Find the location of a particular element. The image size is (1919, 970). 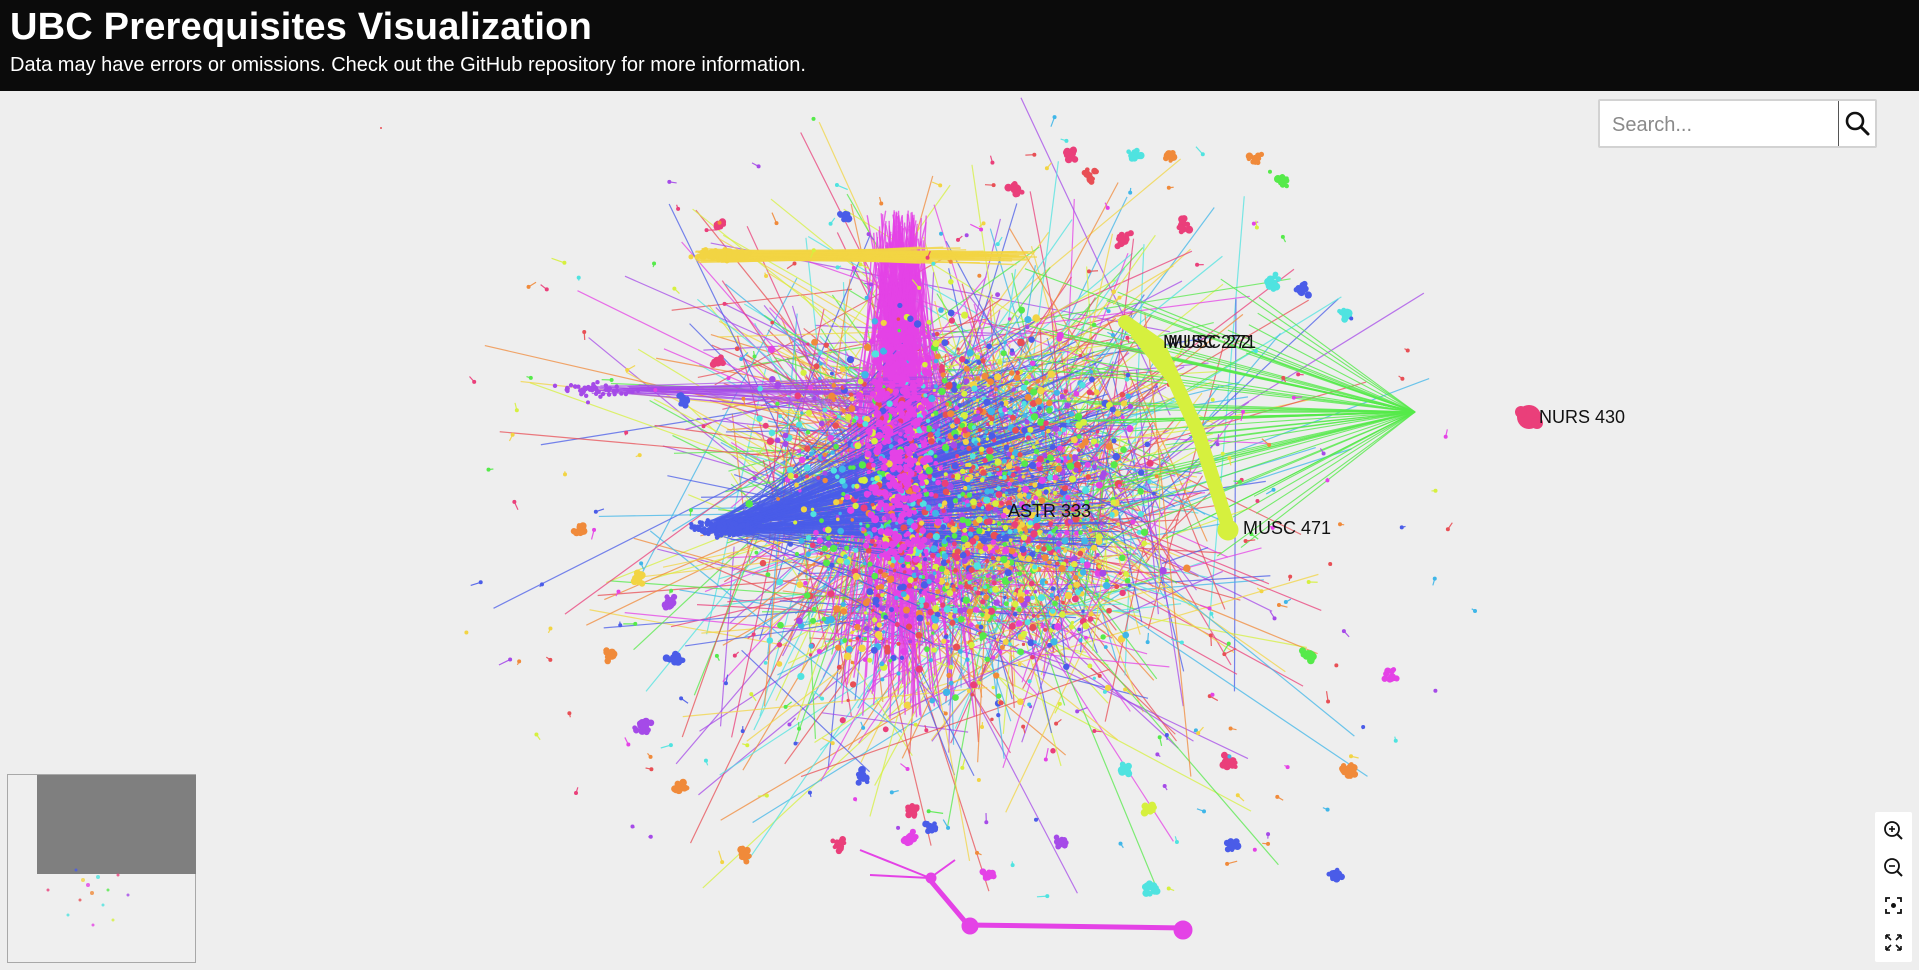

search-button is located at coordinates (1856, 123).